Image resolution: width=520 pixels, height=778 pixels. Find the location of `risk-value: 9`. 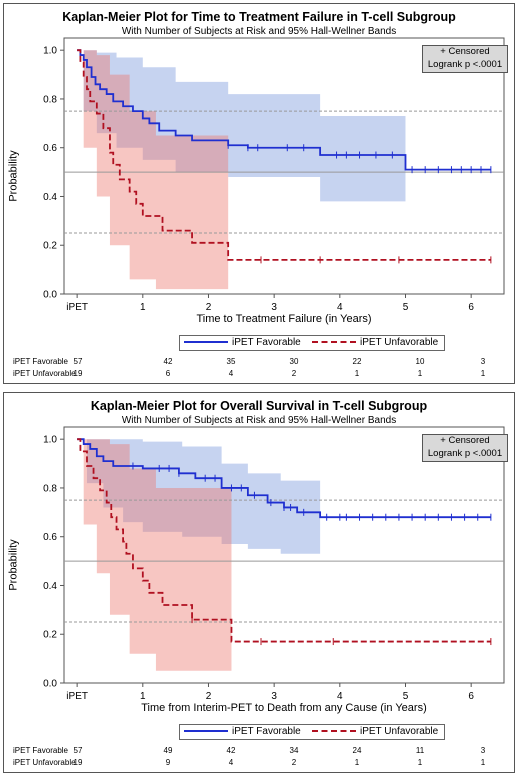

risk-value: 9 is located at coordinates (168, 762).